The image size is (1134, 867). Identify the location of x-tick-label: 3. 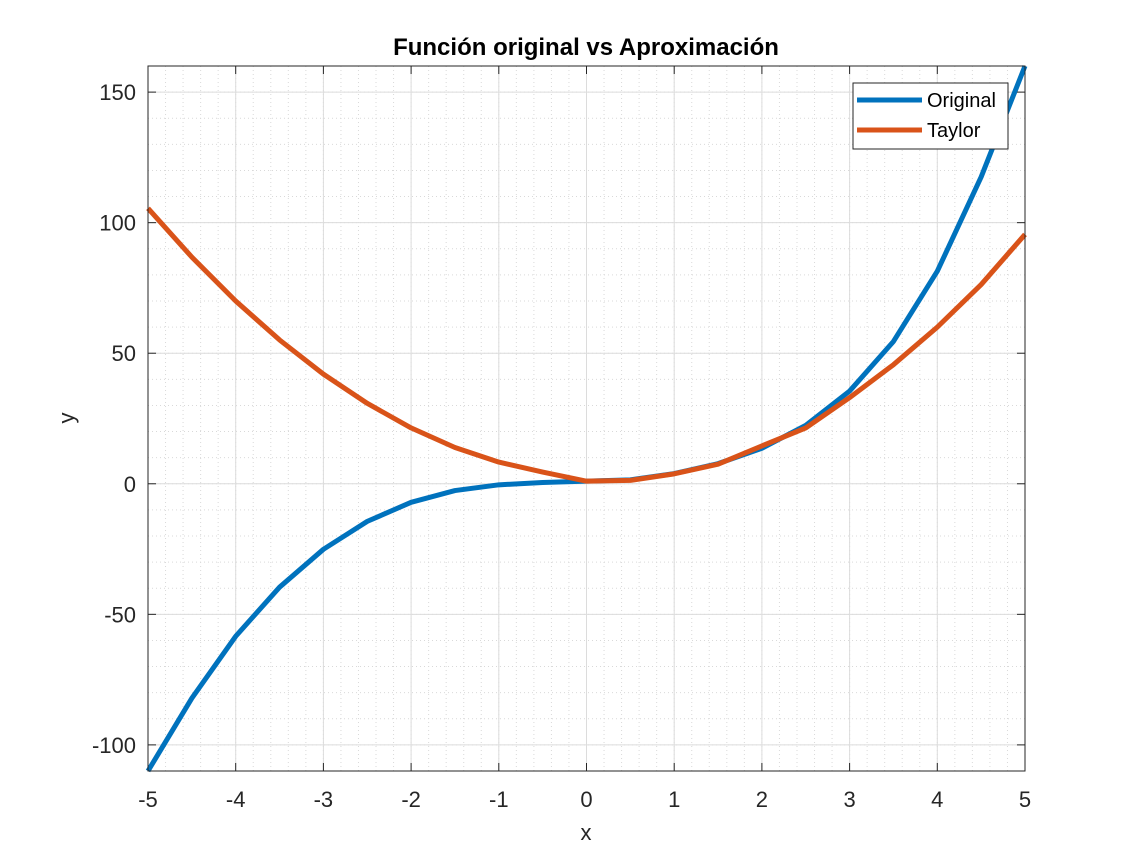
(849, 799).